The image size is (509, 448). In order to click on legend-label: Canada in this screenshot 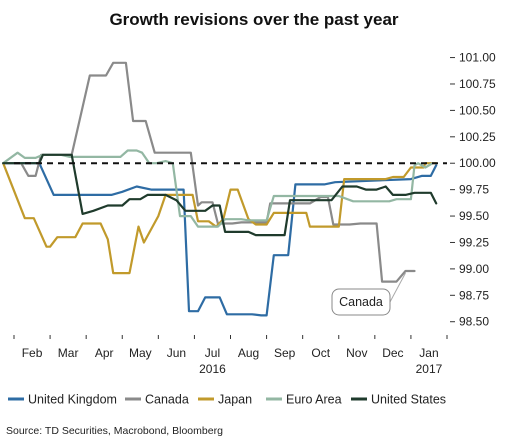, I will do `click(167, 400)`.